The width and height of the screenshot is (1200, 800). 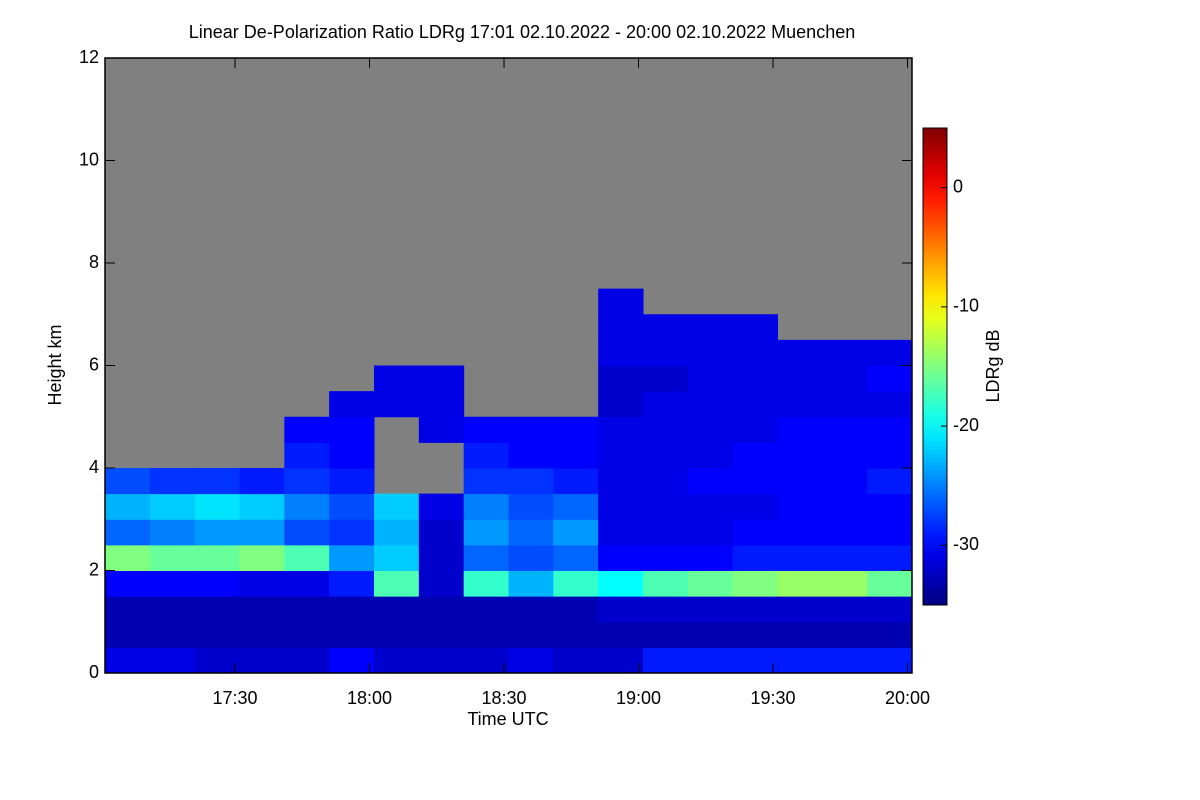 I want to click on x-tick-label: 19:30, so click(x=772, y=698).